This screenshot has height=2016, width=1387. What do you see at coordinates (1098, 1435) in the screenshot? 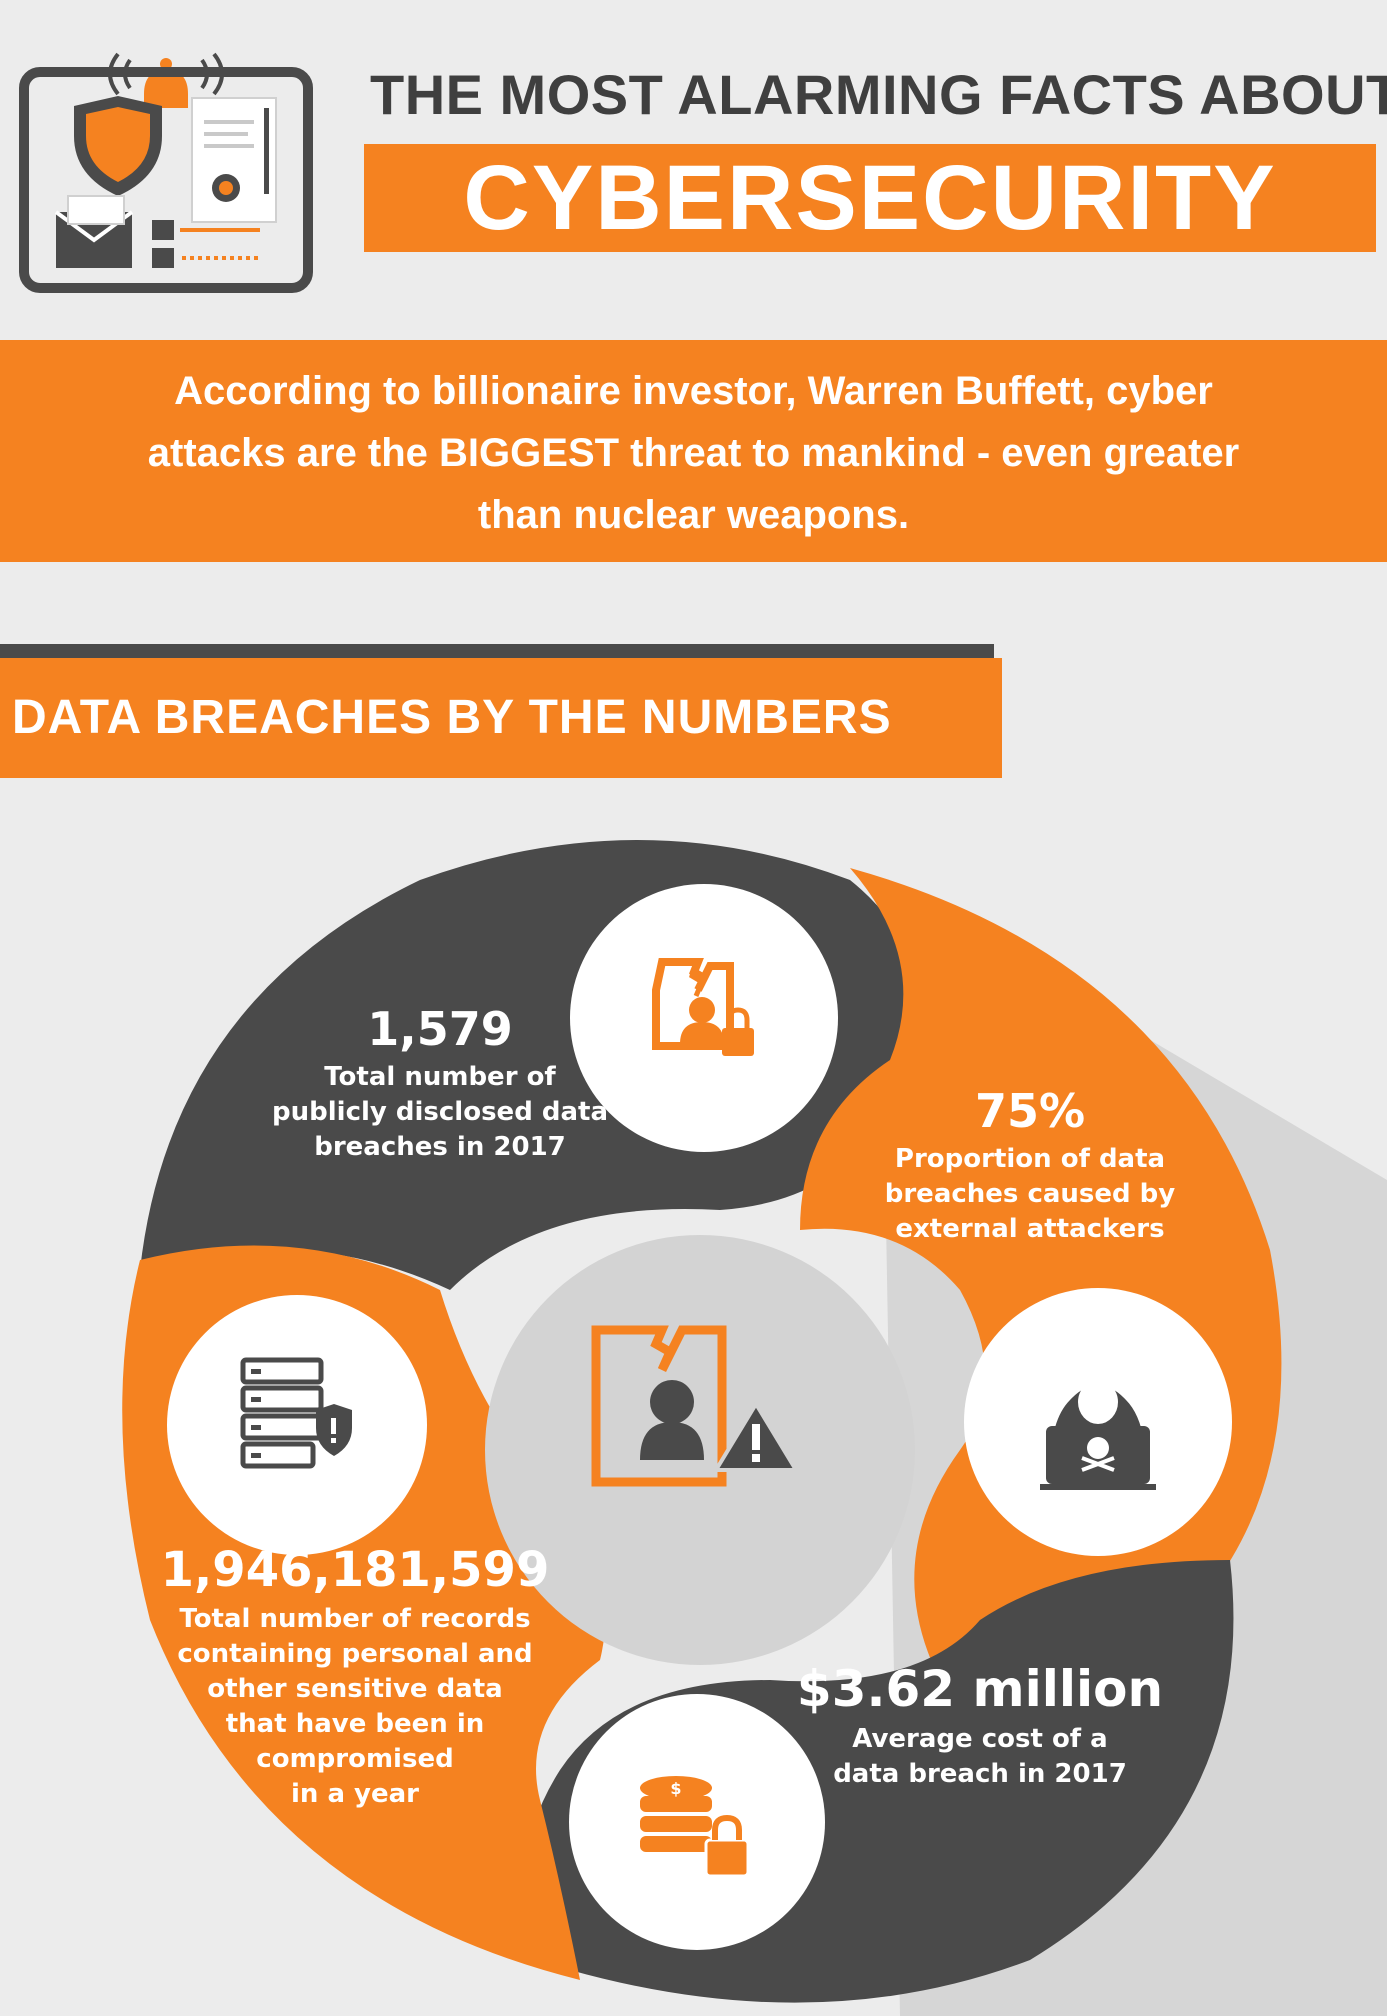
I see `hooded-hacker-icon` at bounding box center [1098, 1435].